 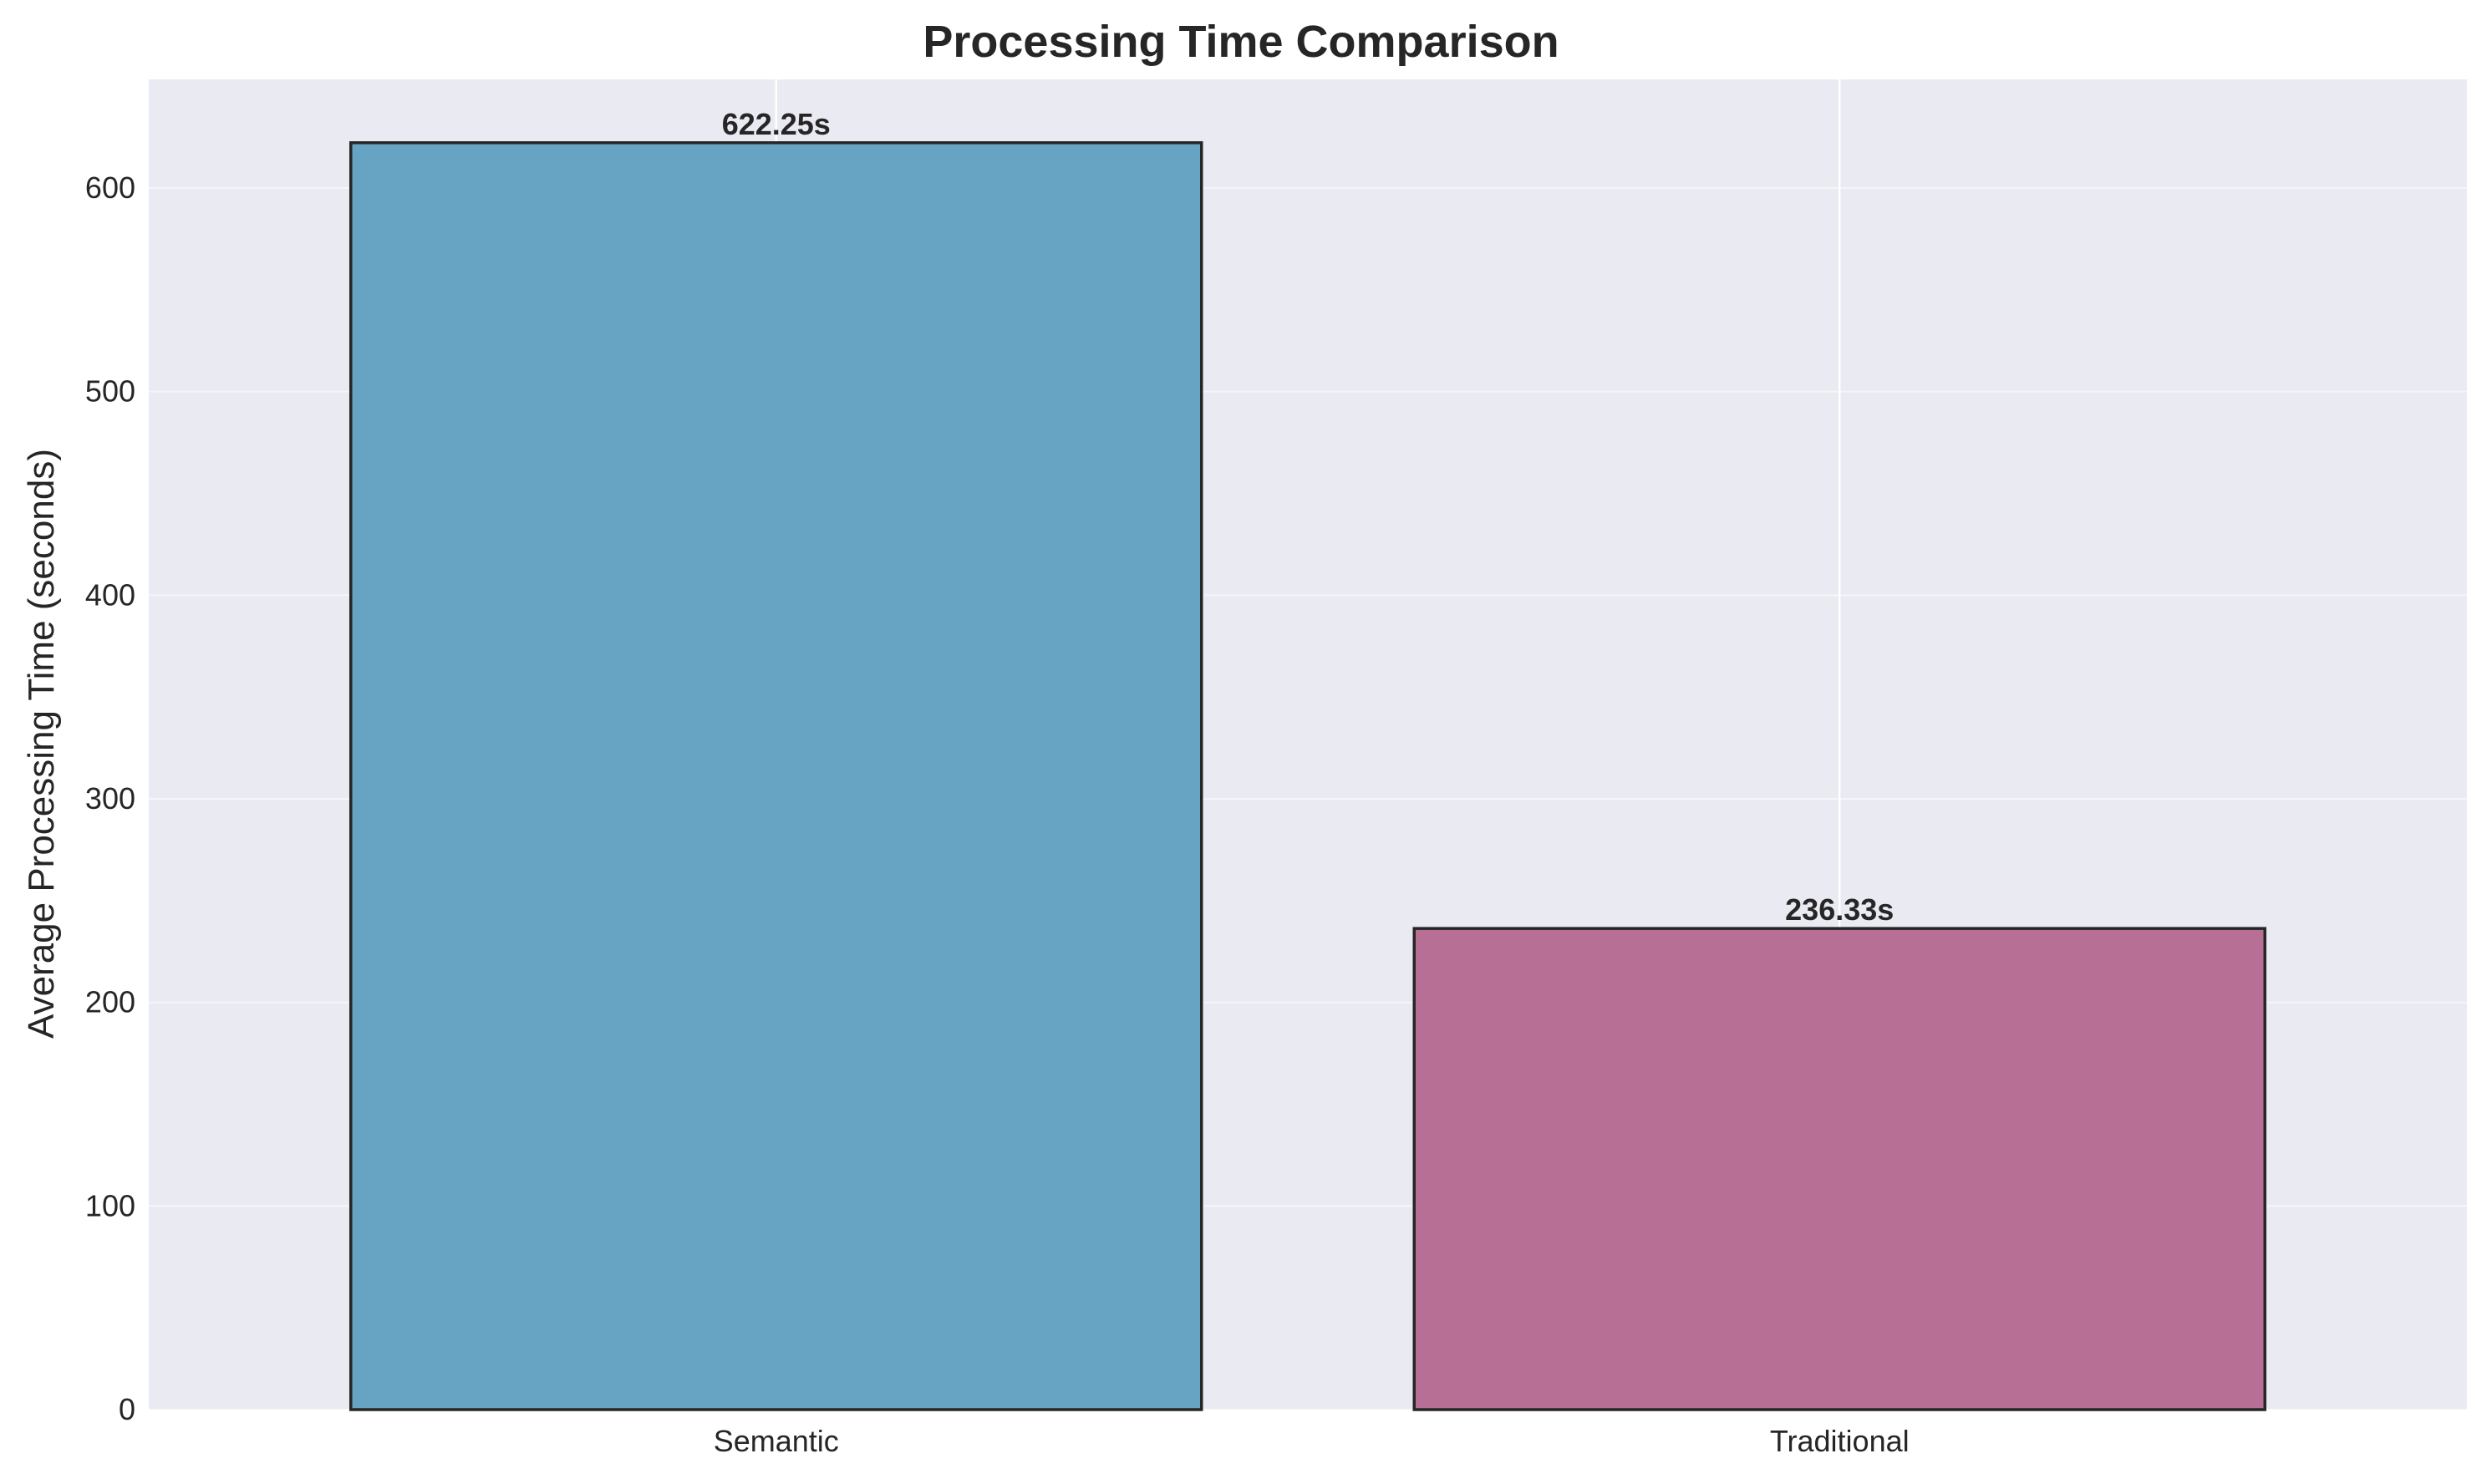 What do you see at coordinates (110, 1205) in the screenshot?
I see `y-tick-label: 100` at bounding box center [110, 1205].